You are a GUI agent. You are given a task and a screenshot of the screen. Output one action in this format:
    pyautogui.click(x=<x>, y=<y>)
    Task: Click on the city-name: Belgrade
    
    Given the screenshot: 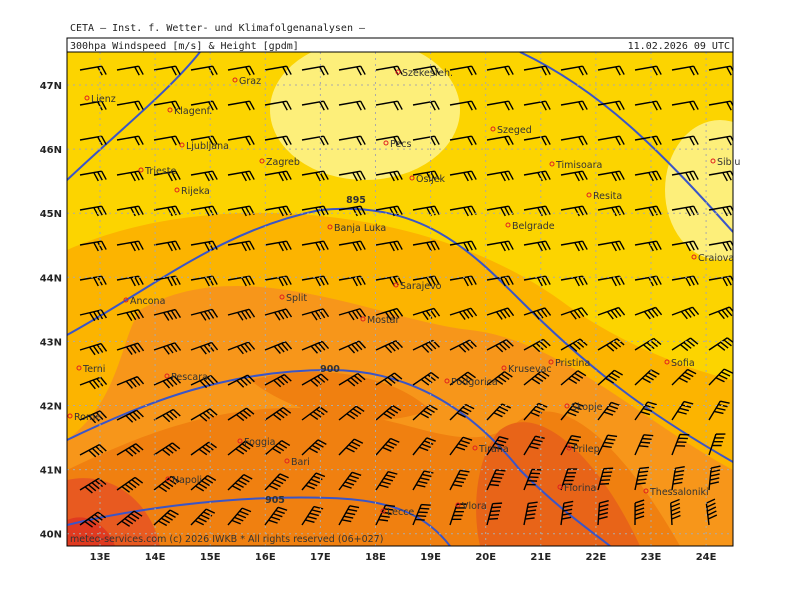 What is the action you would take?
    pyautogui.click(x=533, y=226)
    